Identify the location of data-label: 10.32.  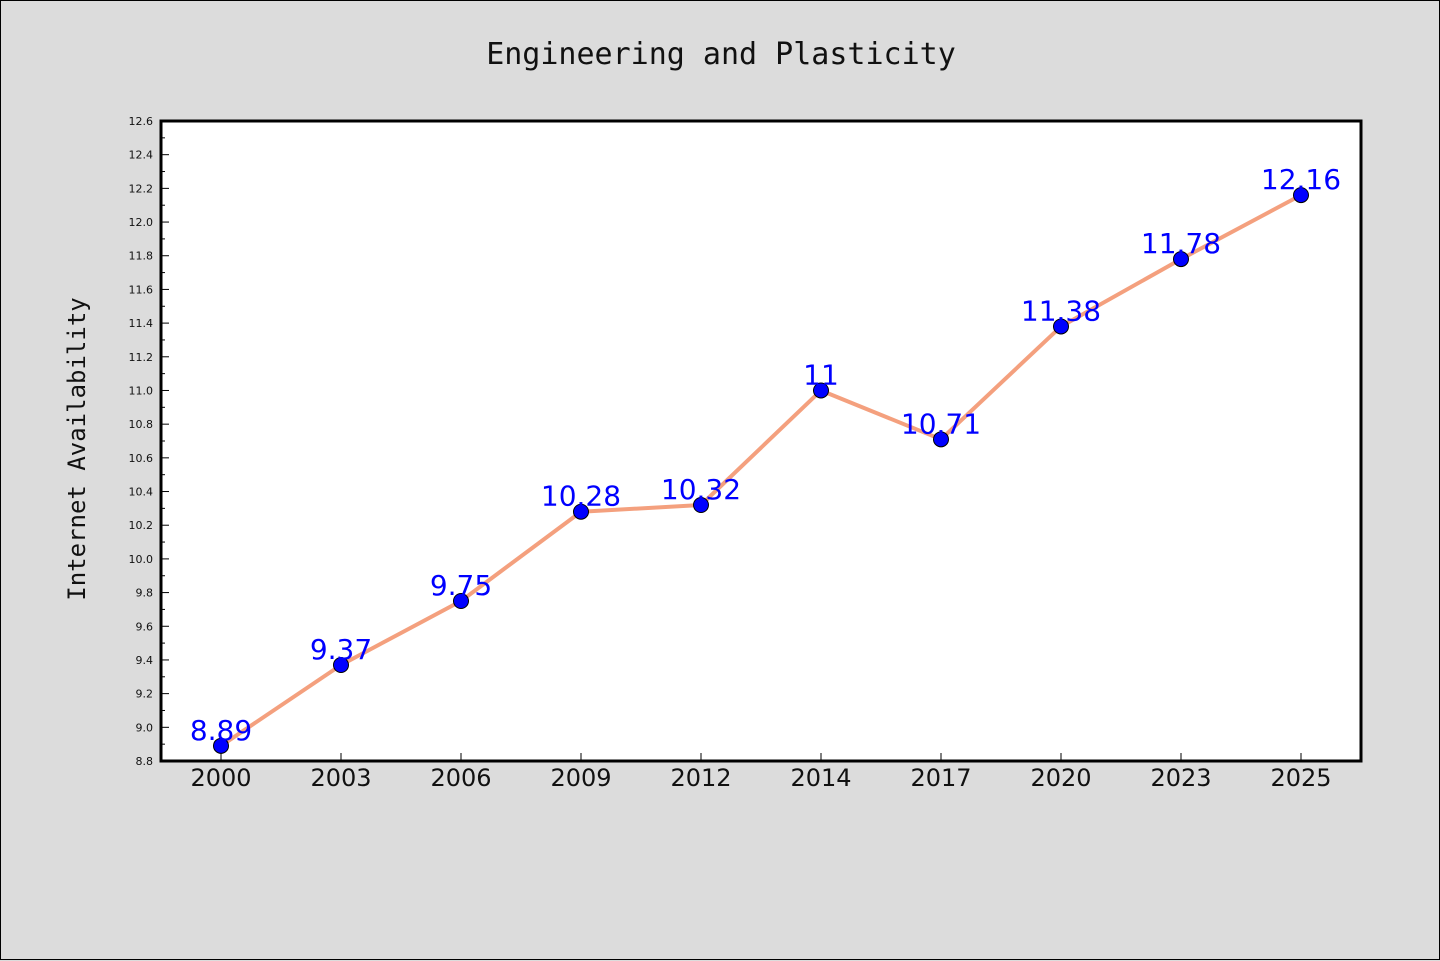
(701, 489).